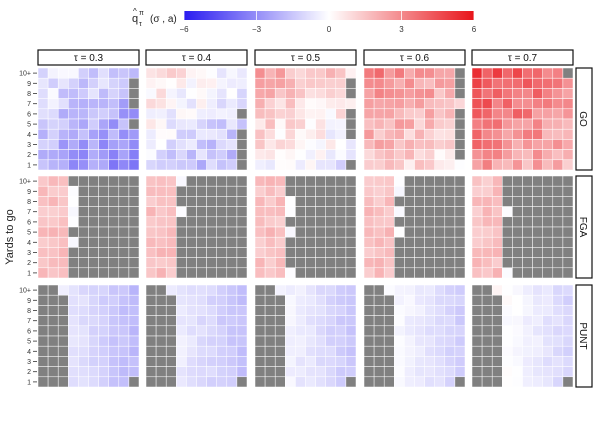  Describe the element at coordinates (306, 58) in the screenshot. I see `column-strip-label: τ = 0.5` at that location.